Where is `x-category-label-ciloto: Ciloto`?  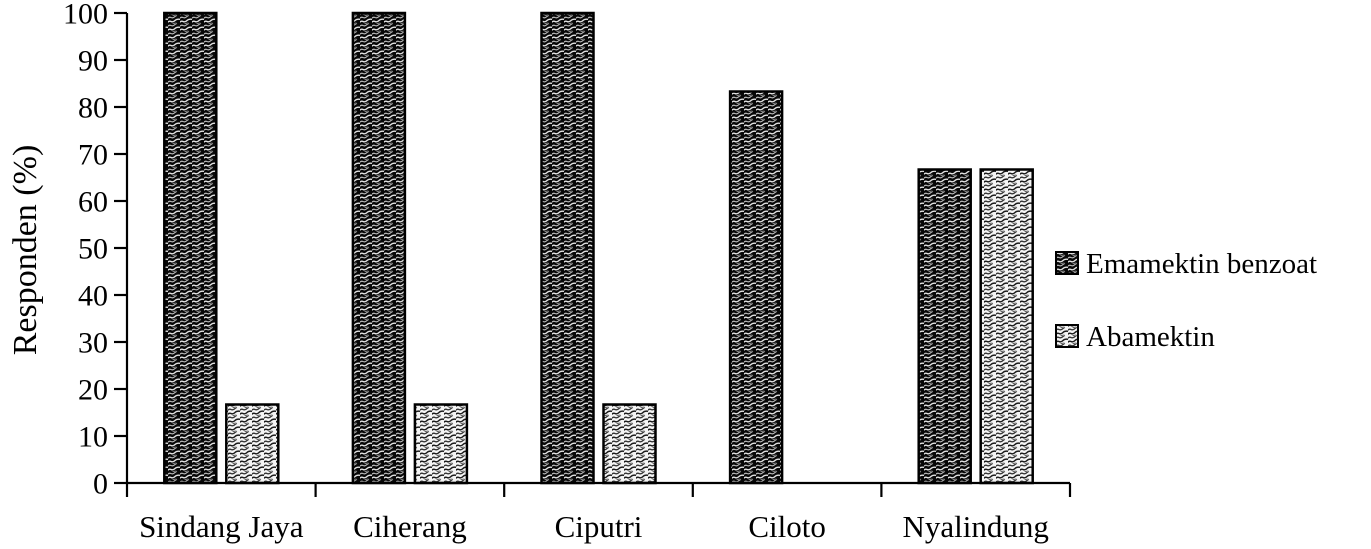 x-category-label-ciloto: Ciloto is located at coordinates (787, 526).